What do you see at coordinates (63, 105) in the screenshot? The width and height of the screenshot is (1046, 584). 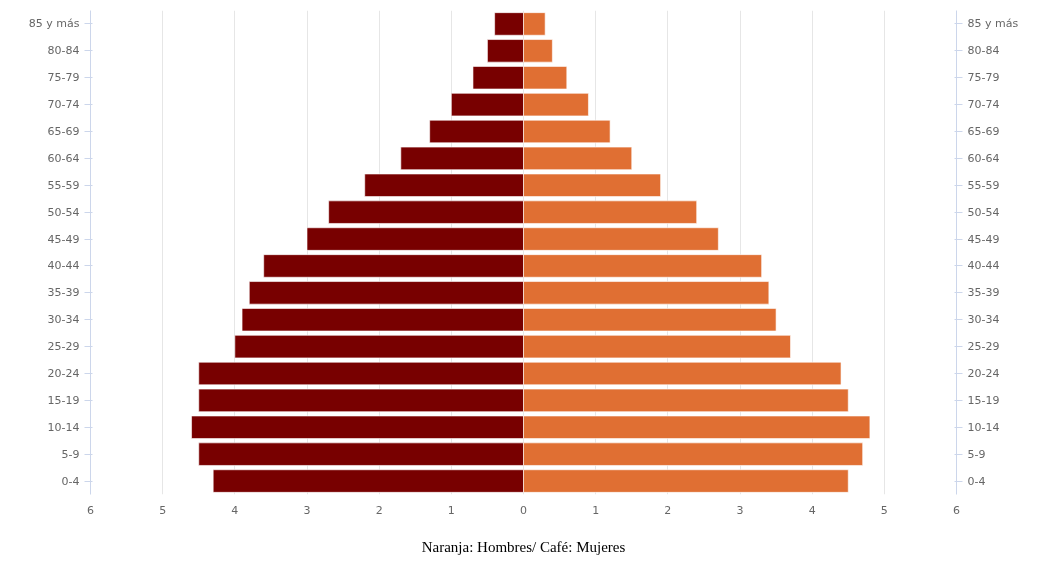 I see `category-label: 70-74` at bounding box center [63, 105].